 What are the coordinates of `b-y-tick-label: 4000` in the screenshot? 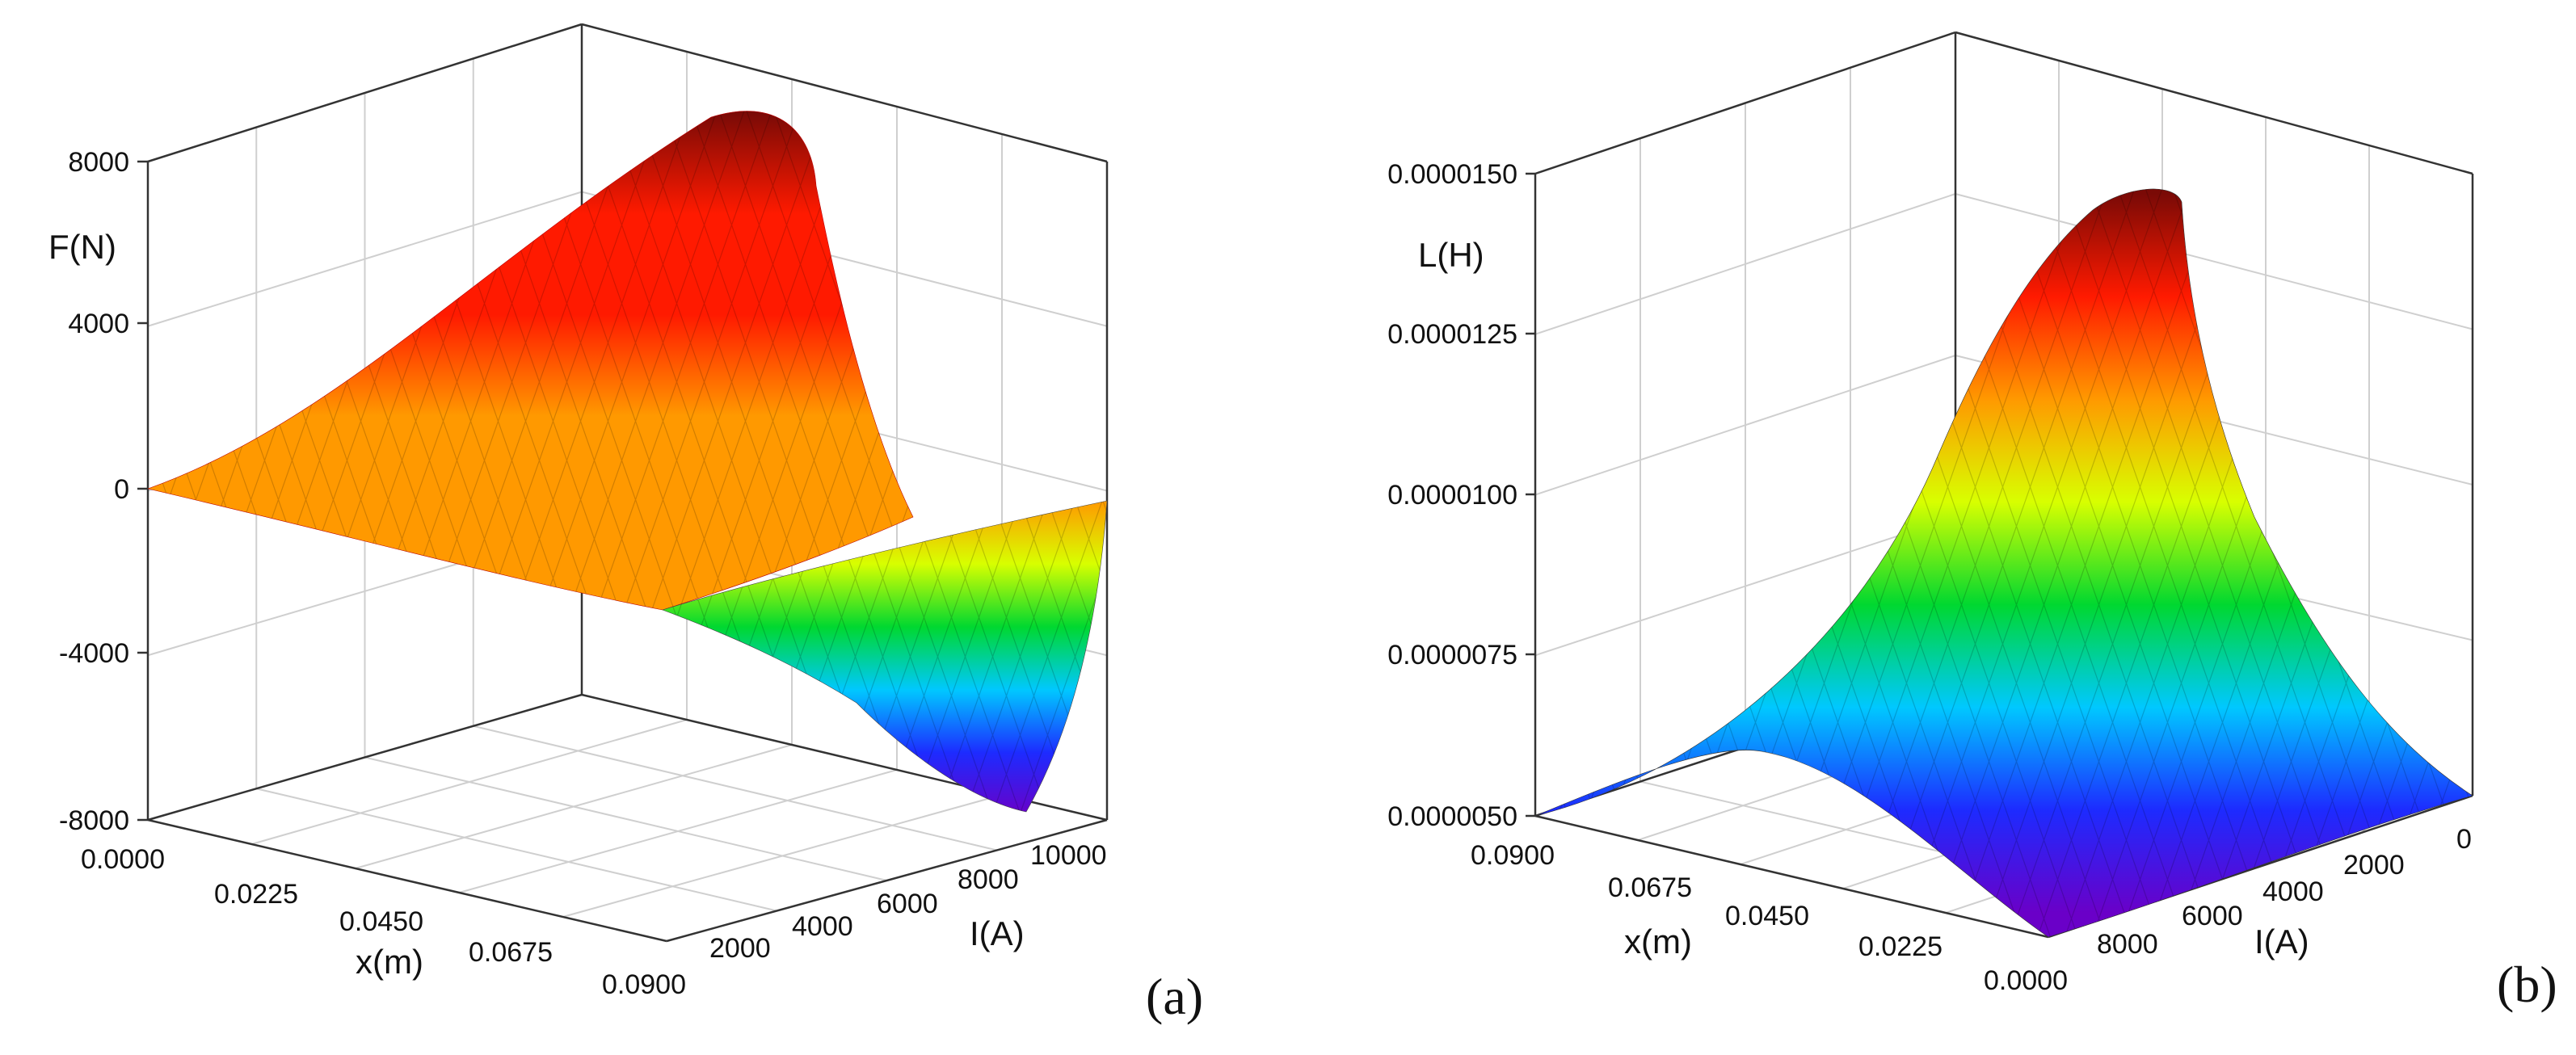 It's located at (2293, 891).